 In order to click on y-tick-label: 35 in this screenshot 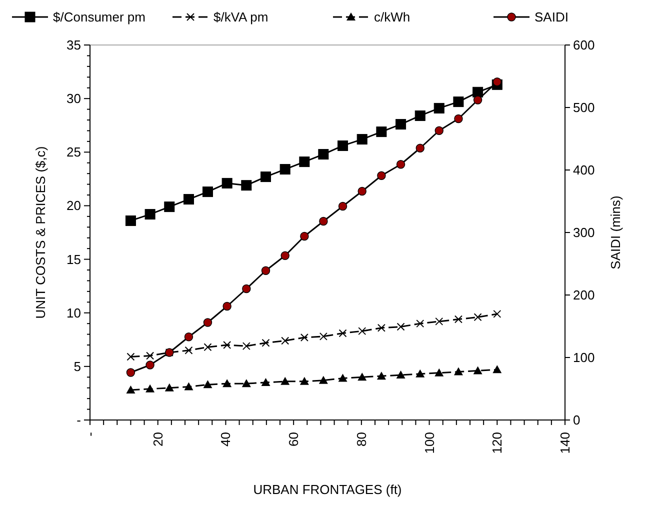, I will do `click(73, 45)`.